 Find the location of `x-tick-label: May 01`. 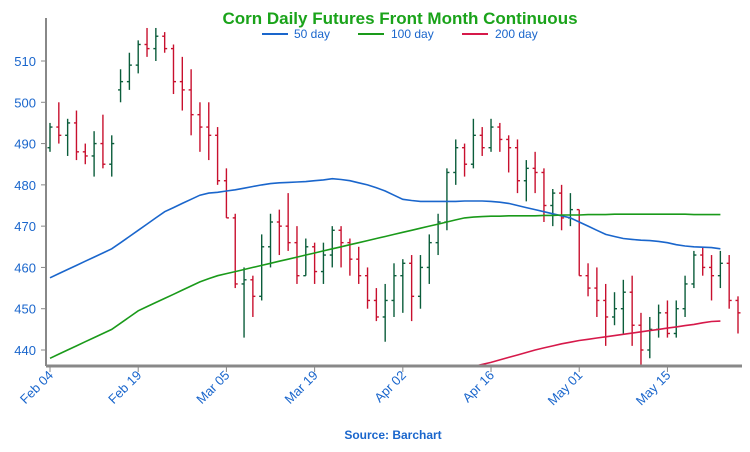

x-tick-label: May 01 is located at coordinates (565, 388).